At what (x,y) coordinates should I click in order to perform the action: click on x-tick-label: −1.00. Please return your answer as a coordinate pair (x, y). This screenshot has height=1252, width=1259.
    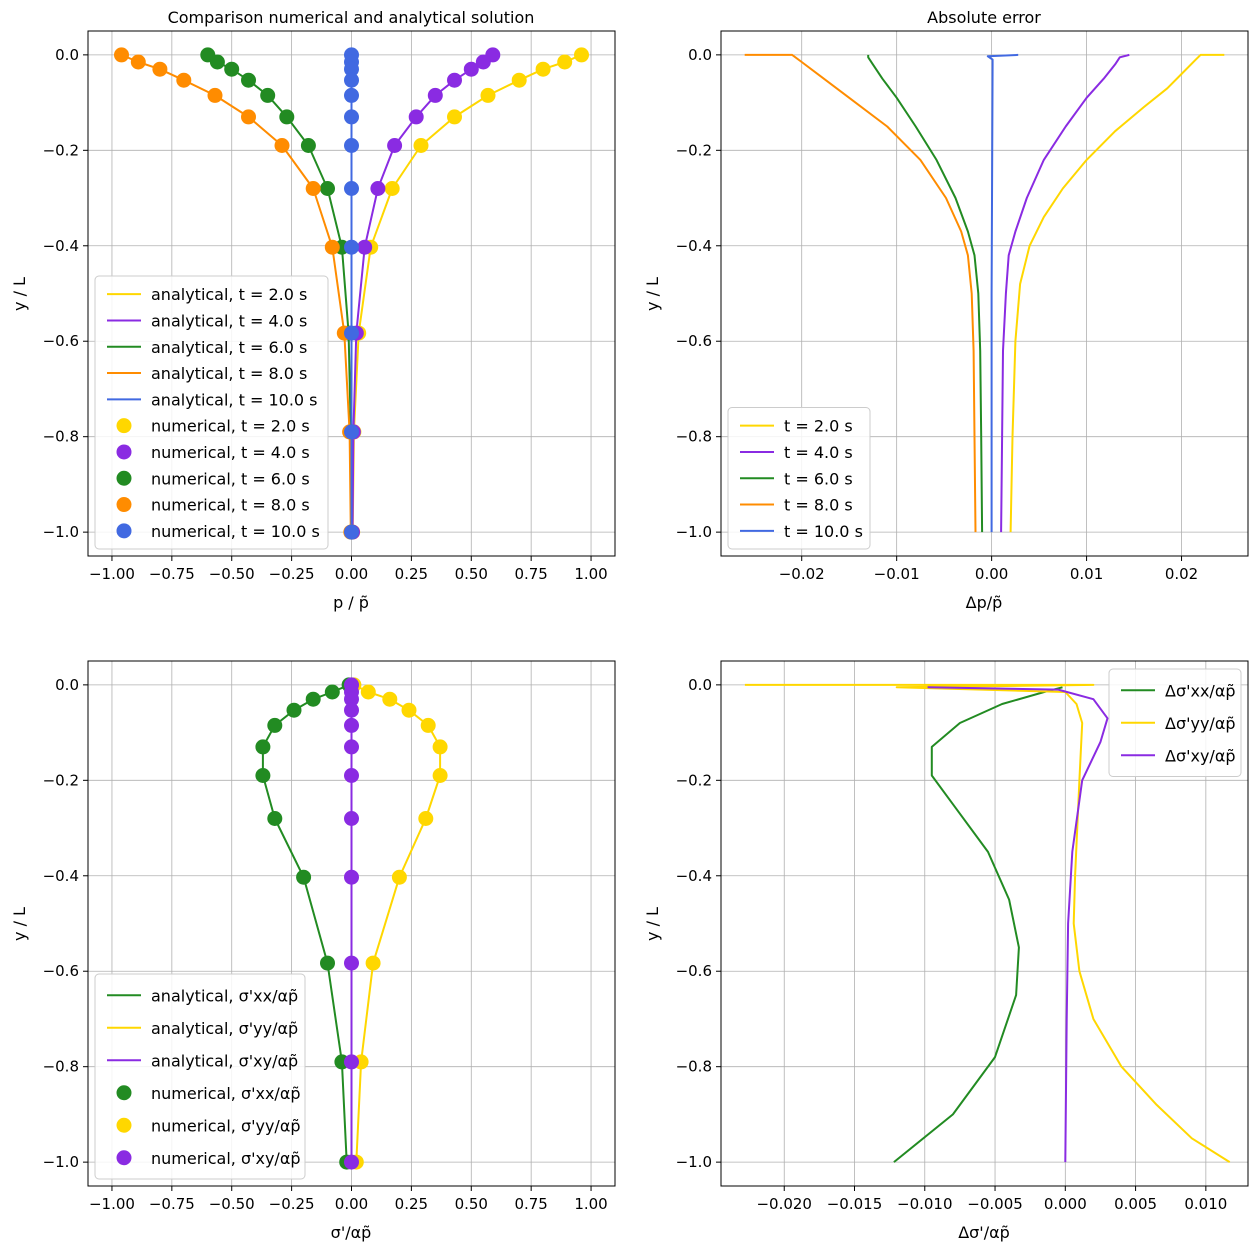
    Looking at the image, I should click on (112, 574).